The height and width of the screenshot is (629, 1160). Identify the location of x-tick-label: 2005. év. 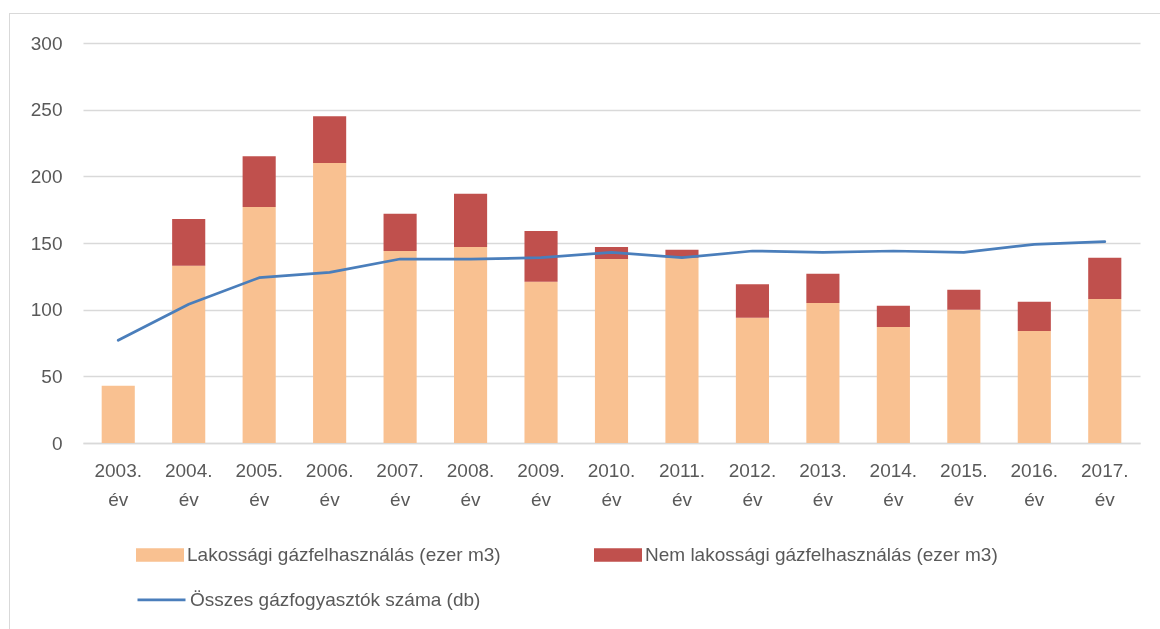
(259, 484).